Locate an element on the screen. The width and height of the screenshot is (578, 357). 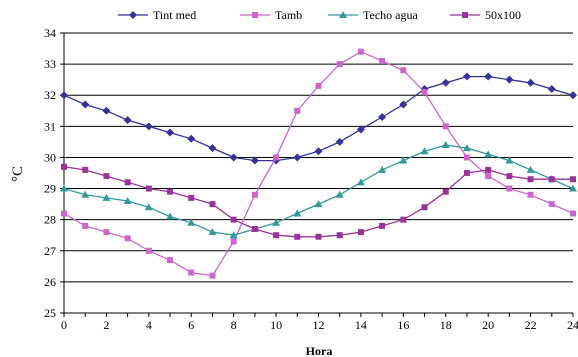
legend-item: Tint med is located at coordinates (157, 15).